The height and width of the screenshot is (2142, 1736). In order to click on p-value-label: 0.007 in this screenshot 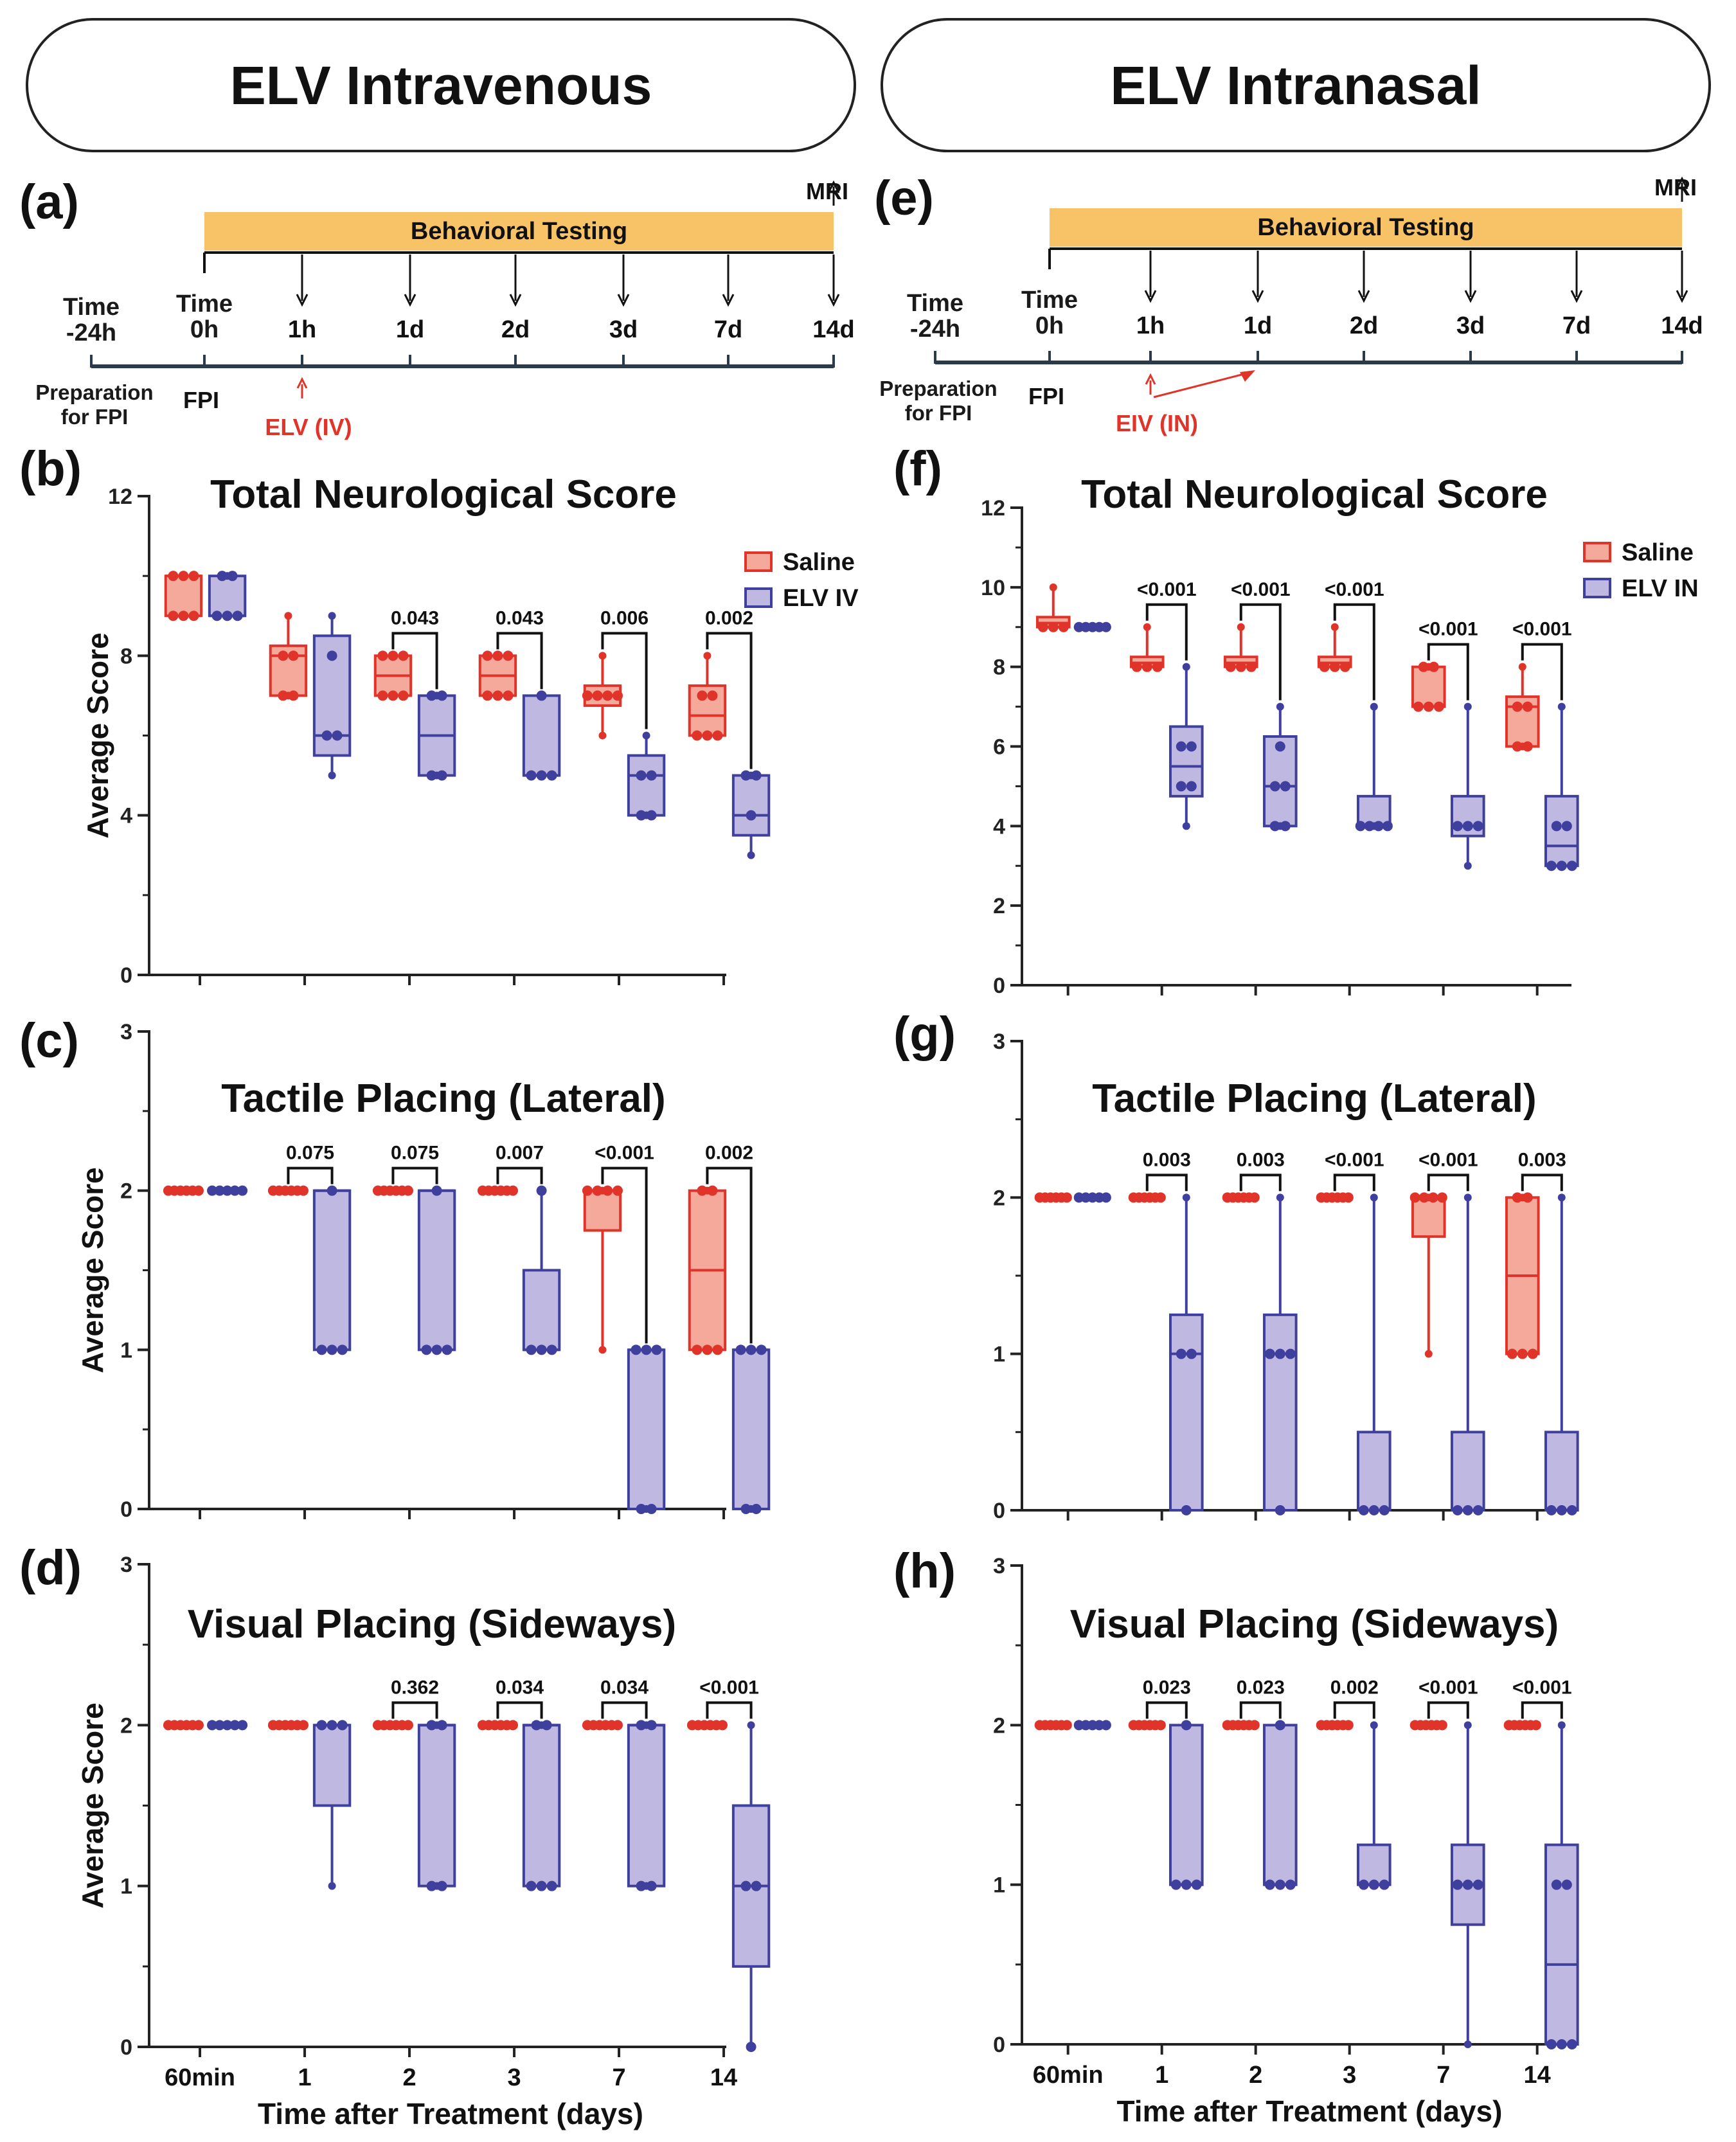, I will do `click(520, 1153)`.